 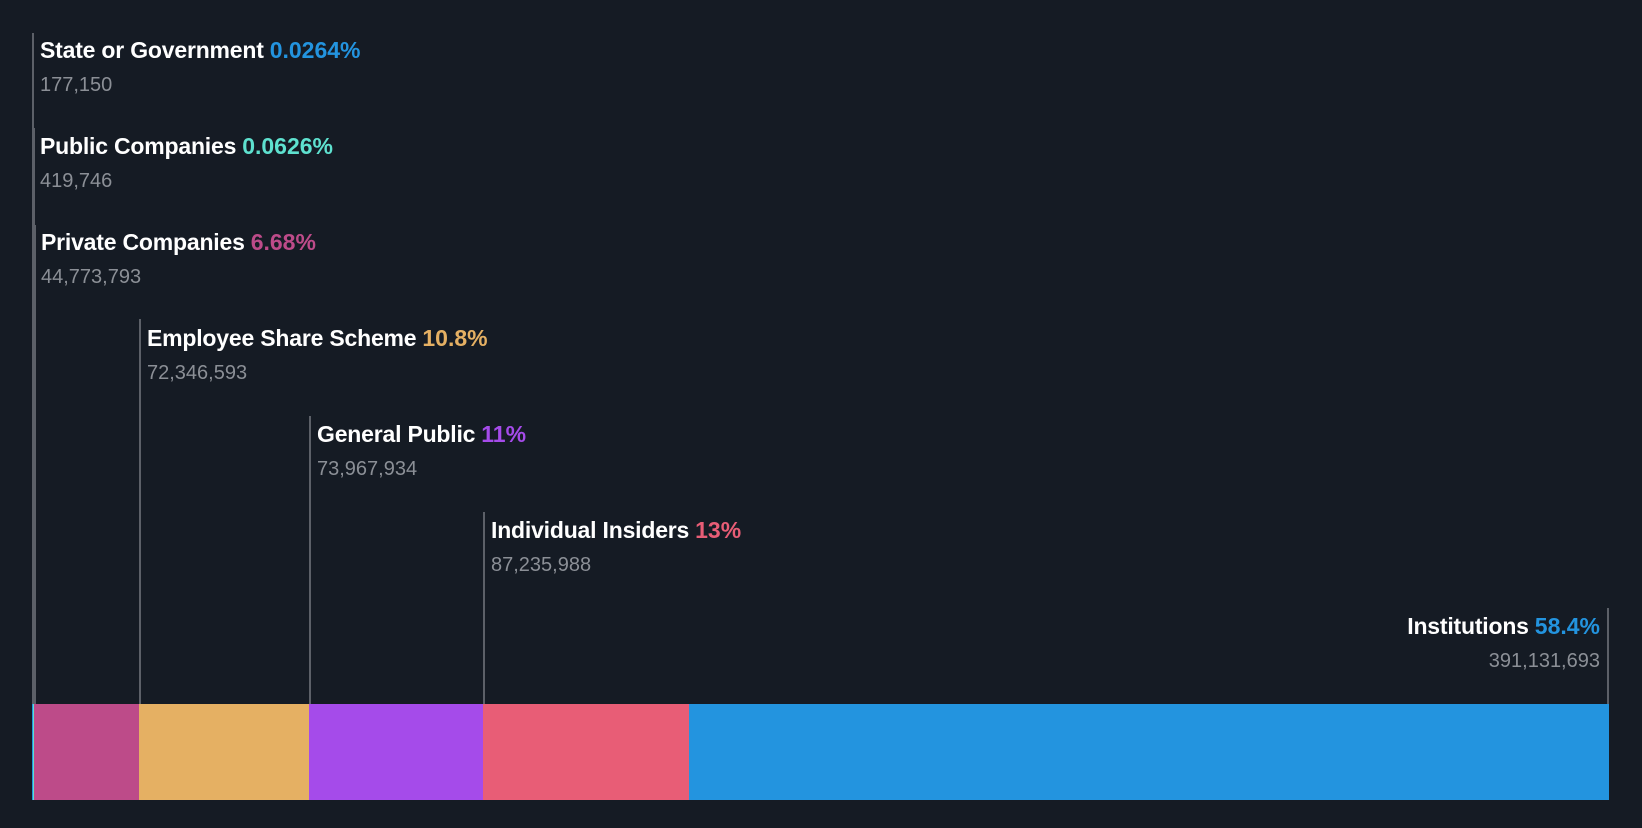 I want to click on segment-name: Individual Insiders, so click(x=590, y=530).